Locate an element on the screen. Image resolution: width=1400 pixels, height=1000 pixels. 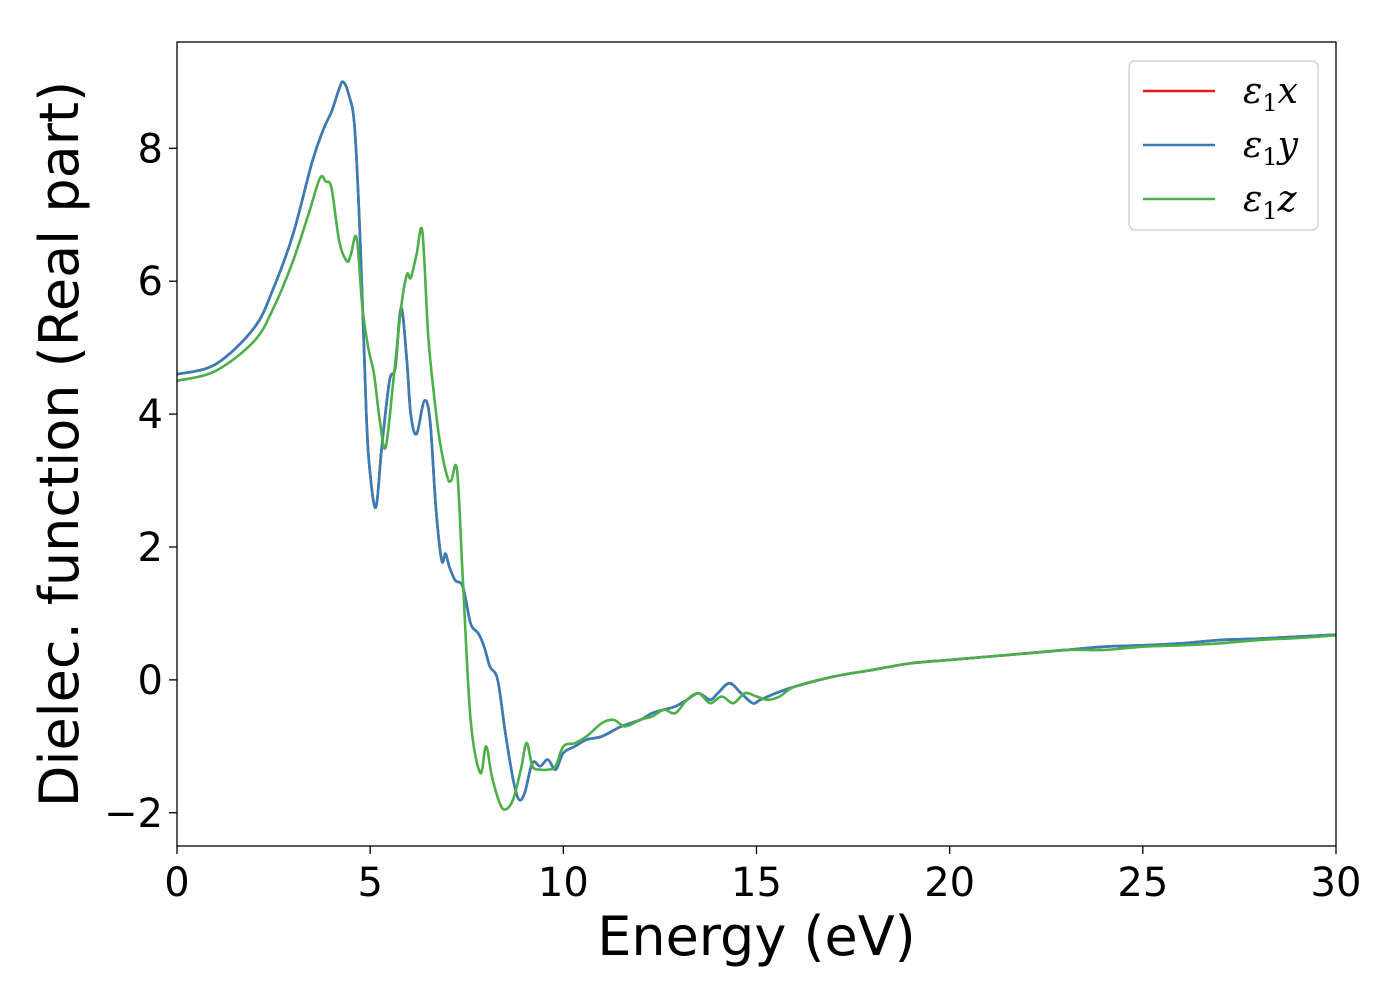
x-tick-label: 0 is located at coordinates (176, 883).